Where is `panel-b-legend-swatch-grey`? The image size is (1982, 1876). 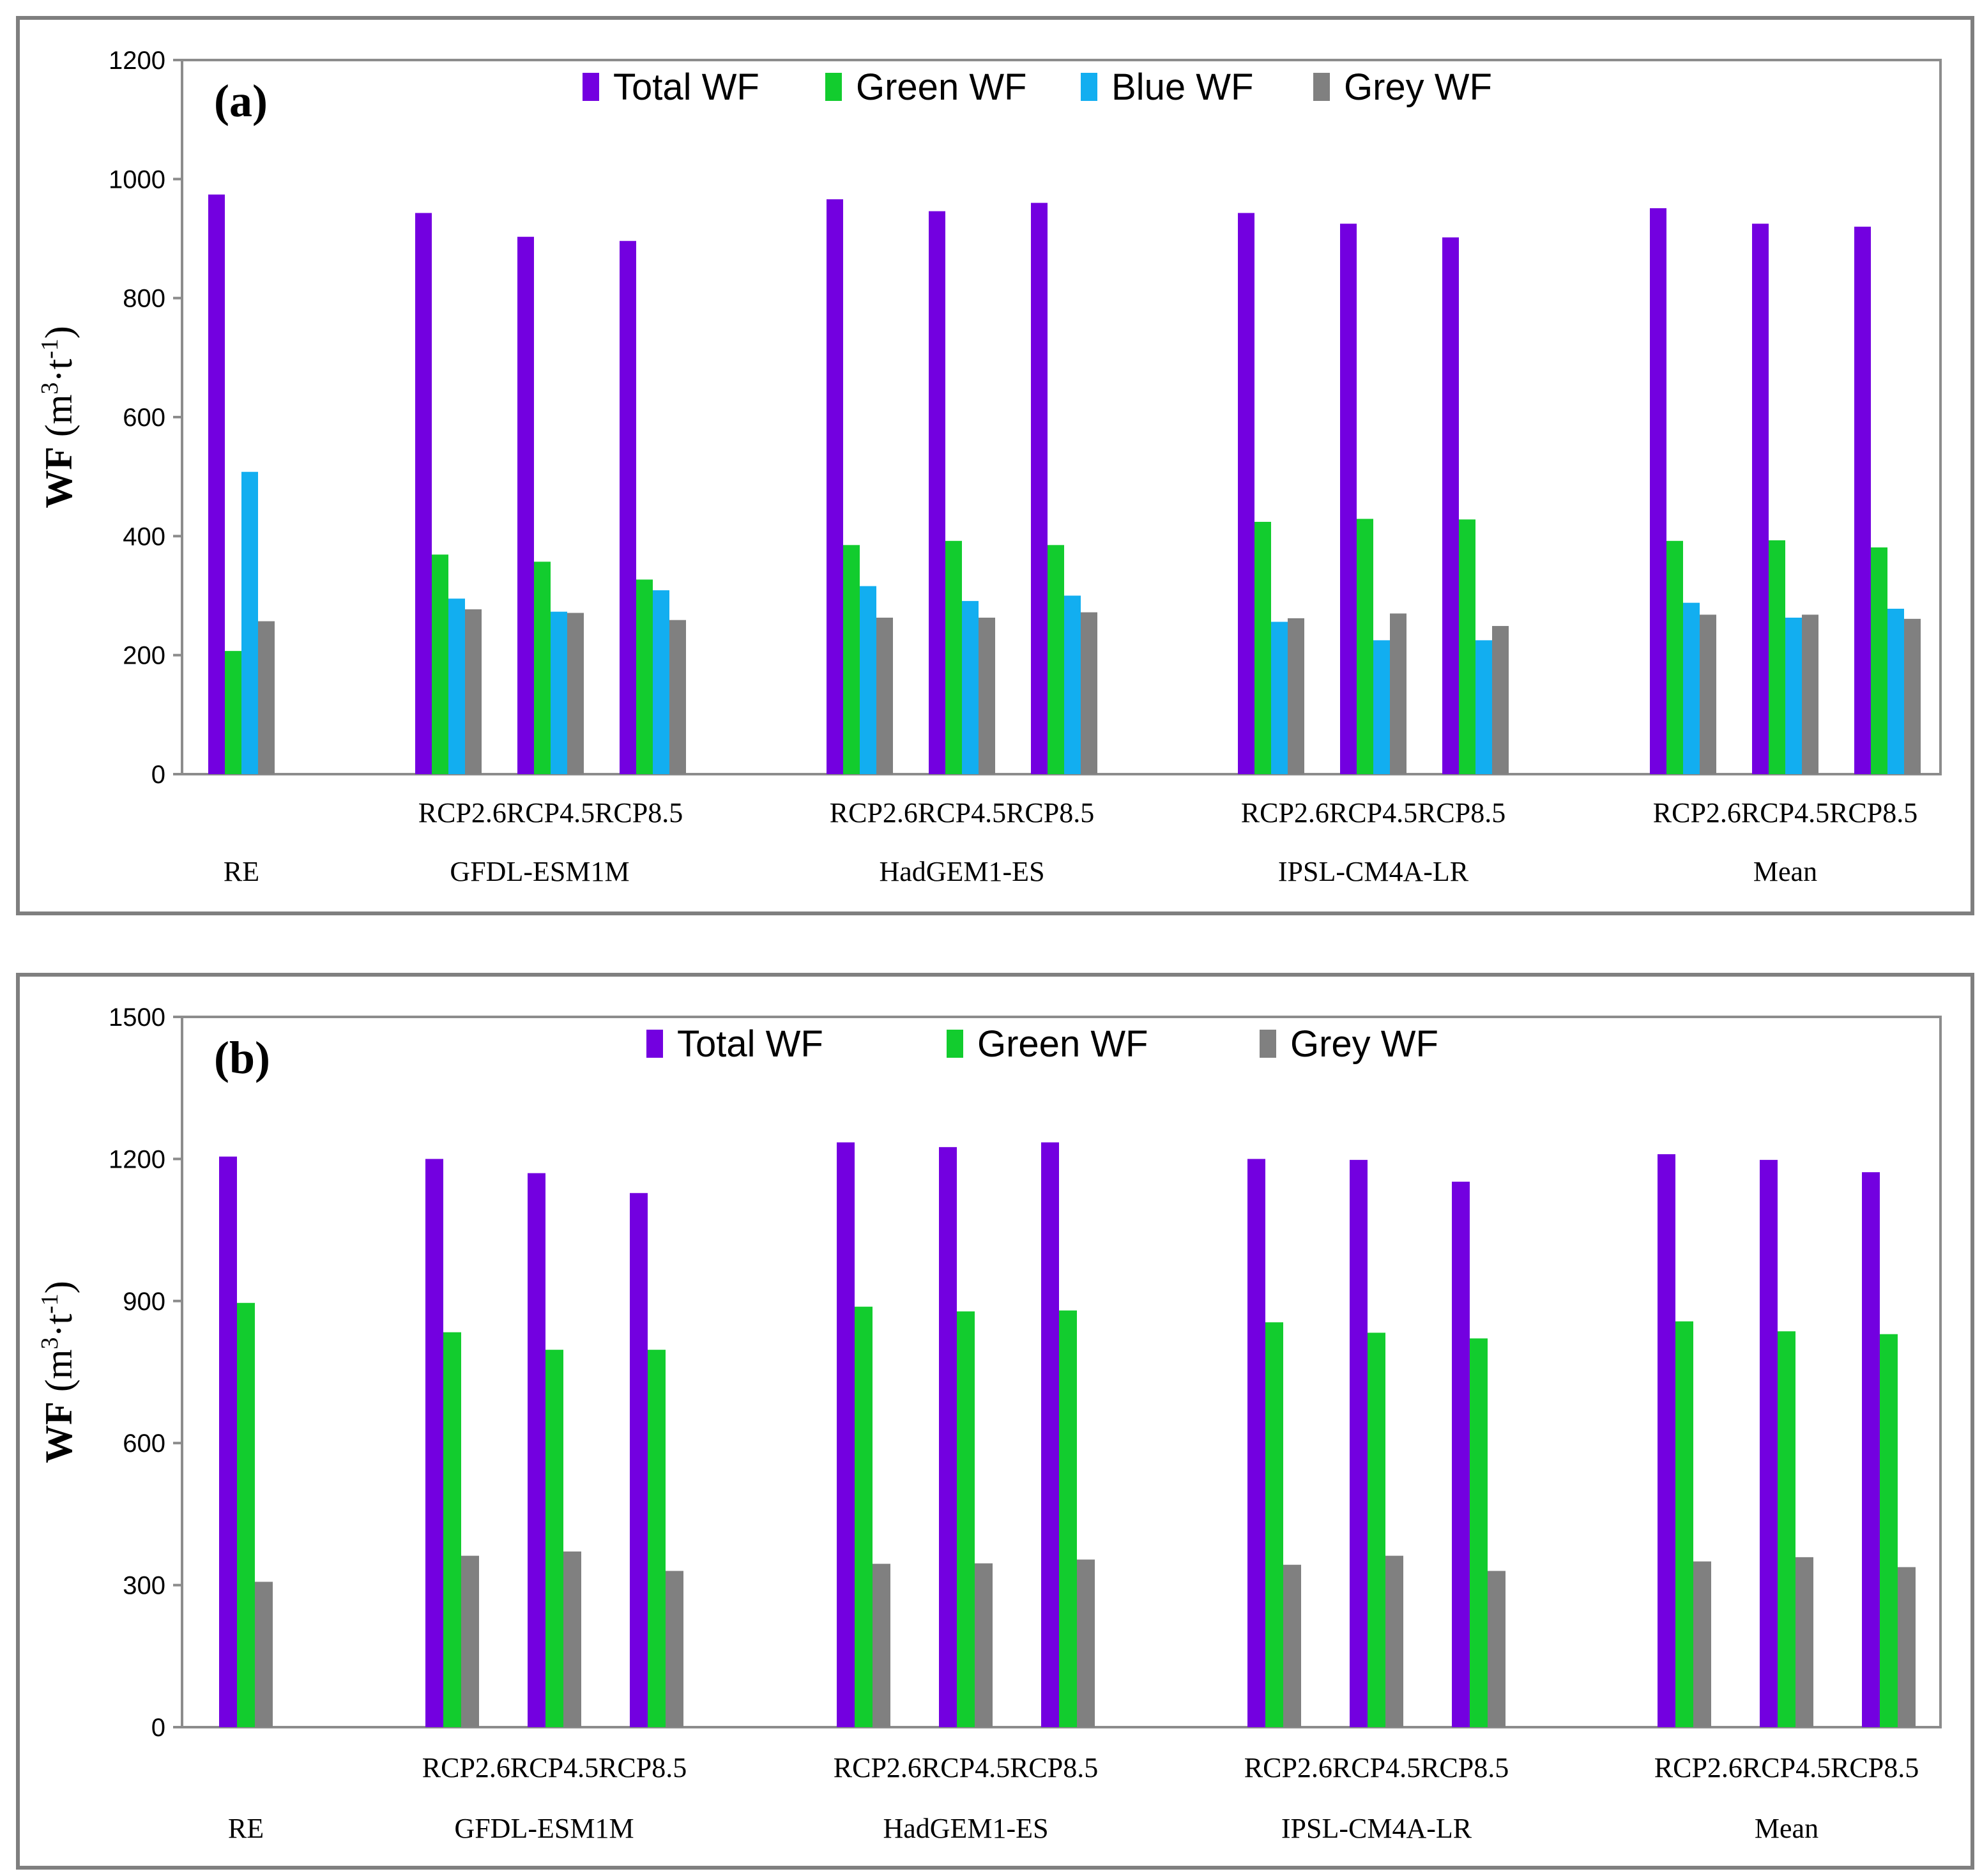
panel-b-legend-swatch-grey is located at coordinates (1268, 1044).